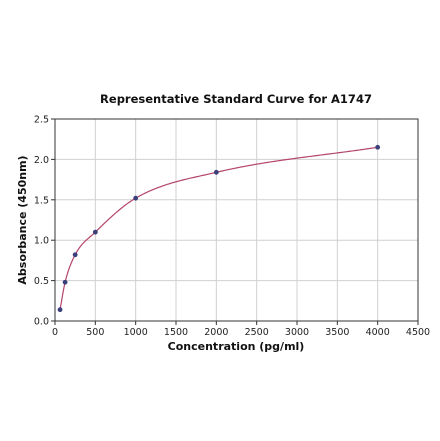  What do you see at coordinates (418, 332) in the screenshot?
I see `x-tick-label: 4500` at bounding box center [418, 332].